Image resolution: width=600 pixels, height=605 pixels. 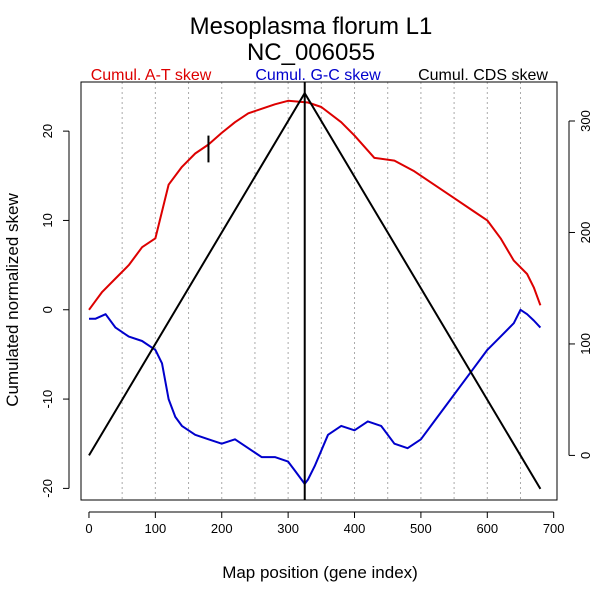 I want to click on y2-tick-label: 100, so click(x=585, y=344).